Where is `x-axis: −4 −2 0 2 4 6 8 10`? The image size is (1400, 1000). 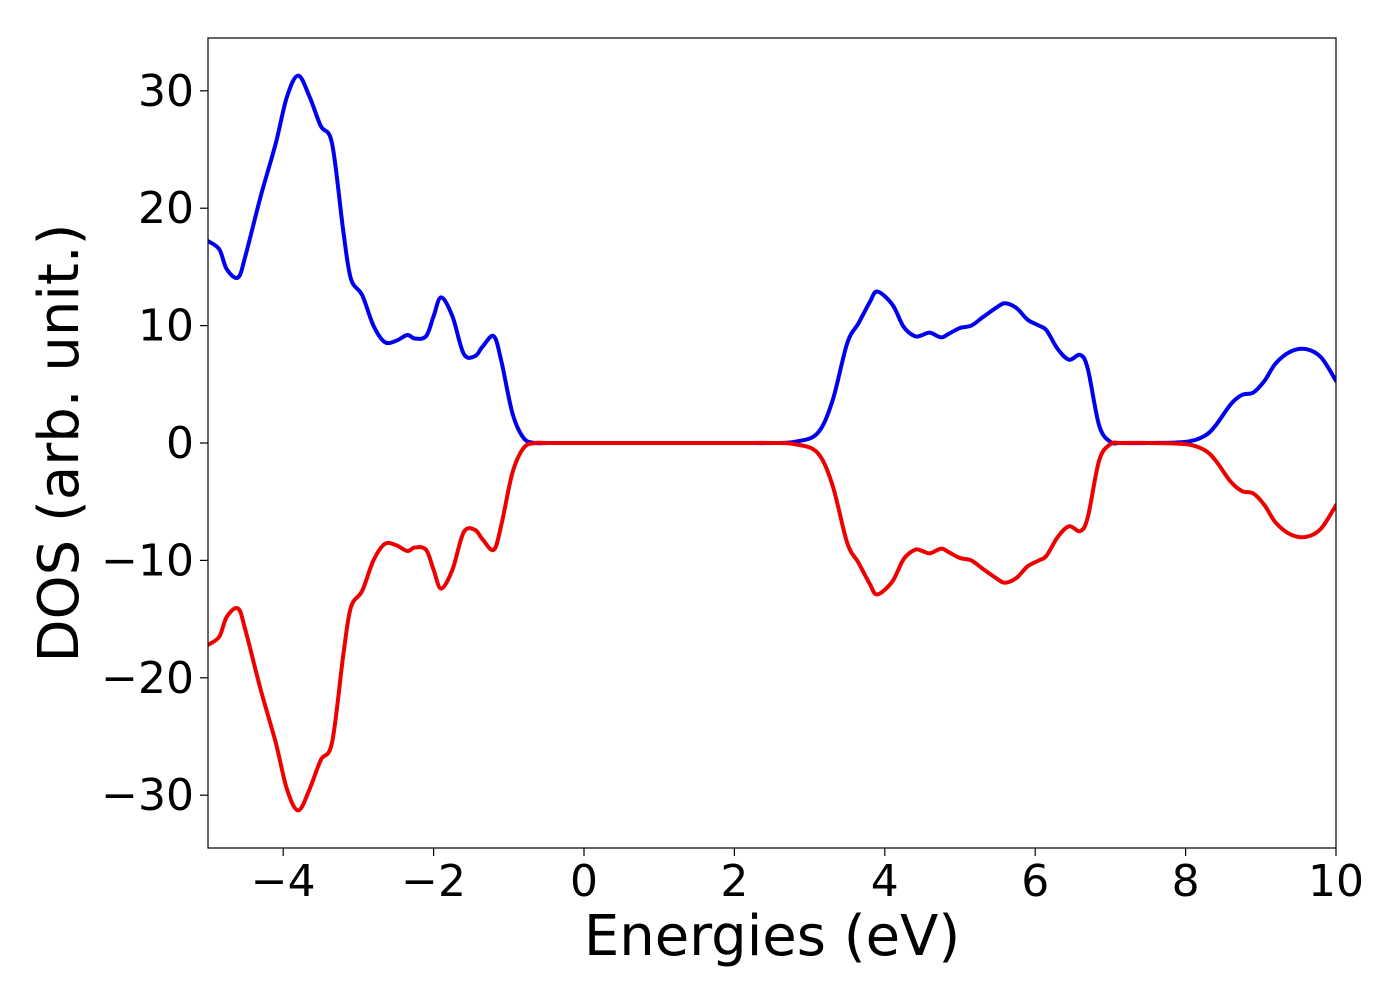 x-axis: −4 −2 0 2 4 6 8 10 is located at coordinates (807, 877).